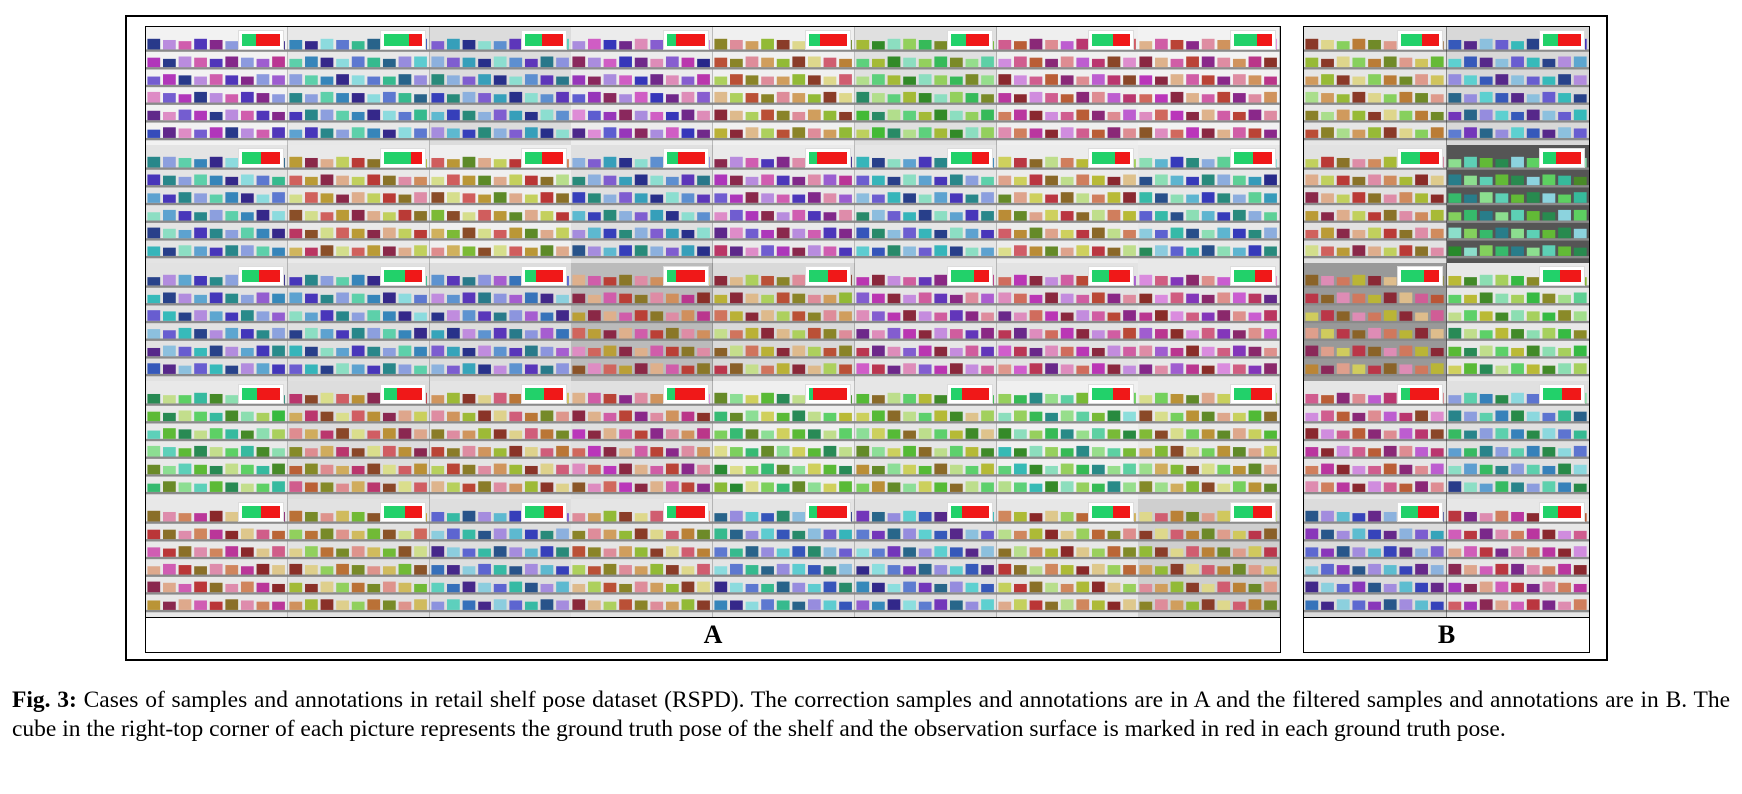  I want to click on caption-lead: Fig. 3:, so click(44, 700).